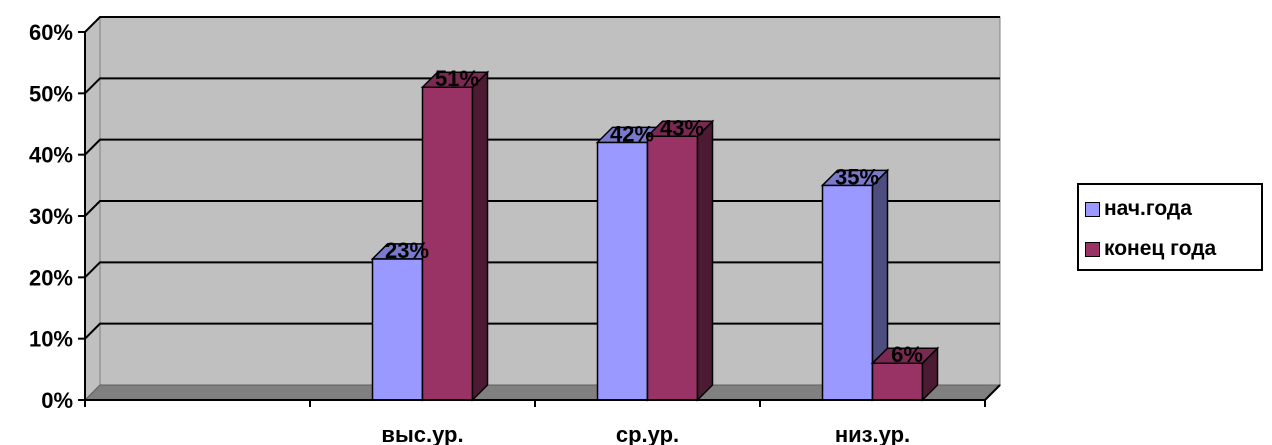 The height and width of the screenshot is (445, 1272). I want to click on legend-label-series-2: конец года, so click(1160, 248).